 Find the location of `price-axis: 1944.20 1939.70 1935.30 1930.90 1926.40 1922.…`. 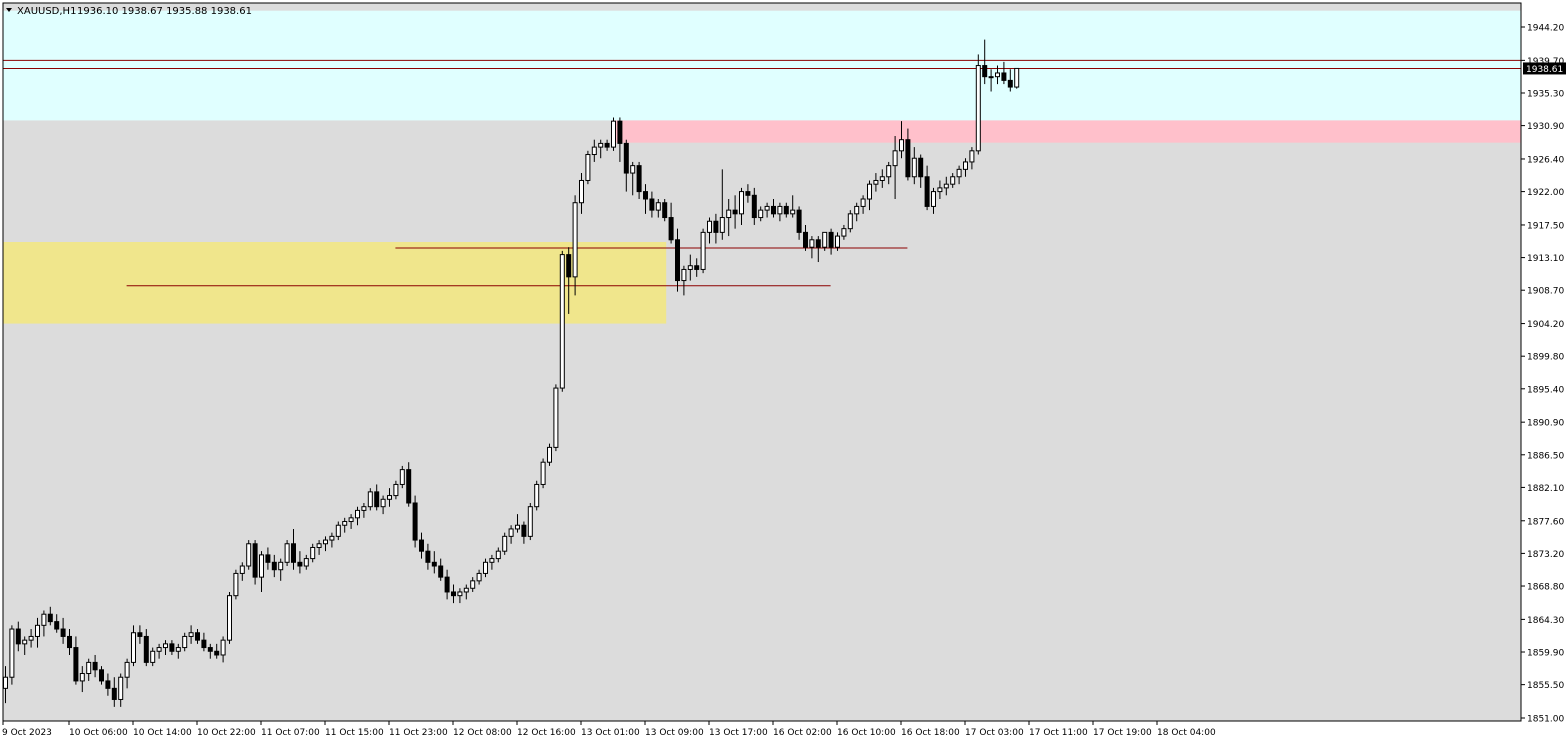

price-axis: 1944.20 1939.70 1935.30 1930.90 1926.40 1922.… is located at coordinates (1543, 374).